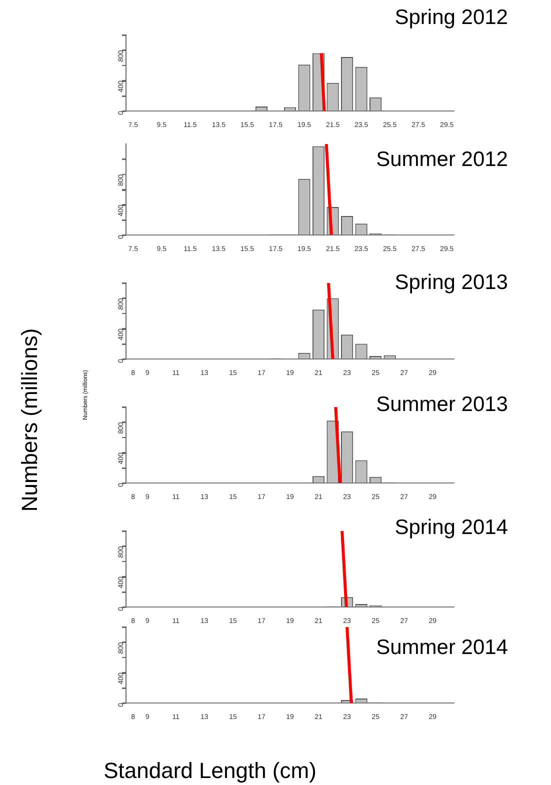 This screenshot has width=551, height=785. Describe the element at coordinates (442, 648) in the screenshot. I see `chart-title: Summer 2014` at that location.